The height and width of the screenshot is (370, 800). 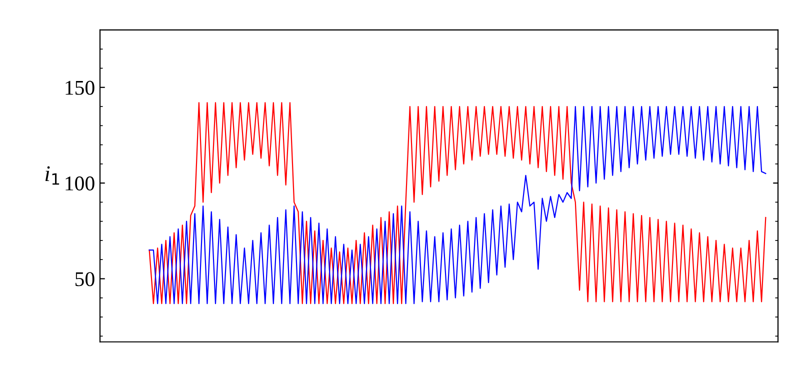 I want to click on y-axis-title: i$_{1}$, so click(x=52, y=175).